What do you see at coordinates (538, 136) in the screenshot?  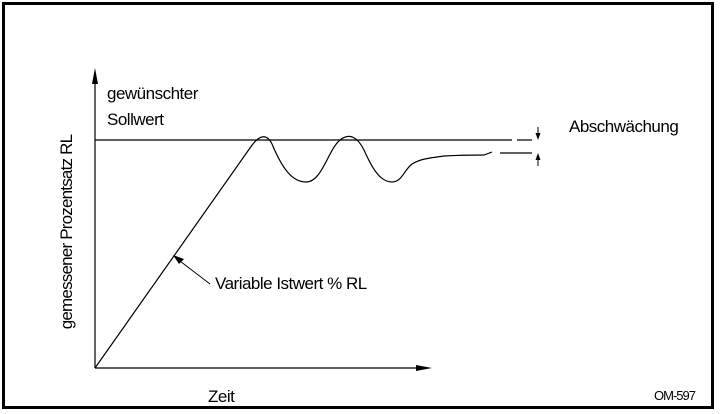 I see `damping-top-arrowhead` at bounding box center [538, 136].